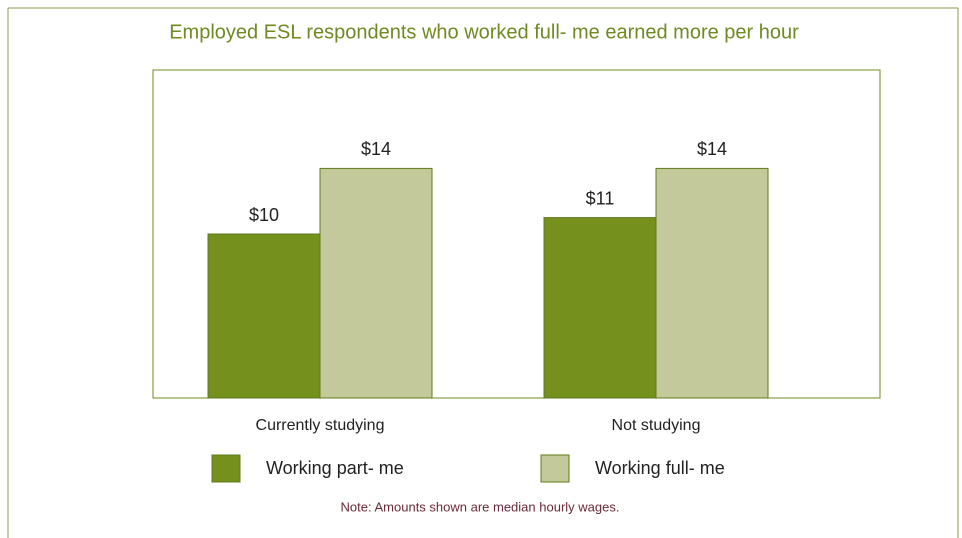 The image size is (962, 538). What do you see at coordinates (660, 468) in the screenshot?
I see `legend-label: Working full- me` at bounding box center [660, 468].